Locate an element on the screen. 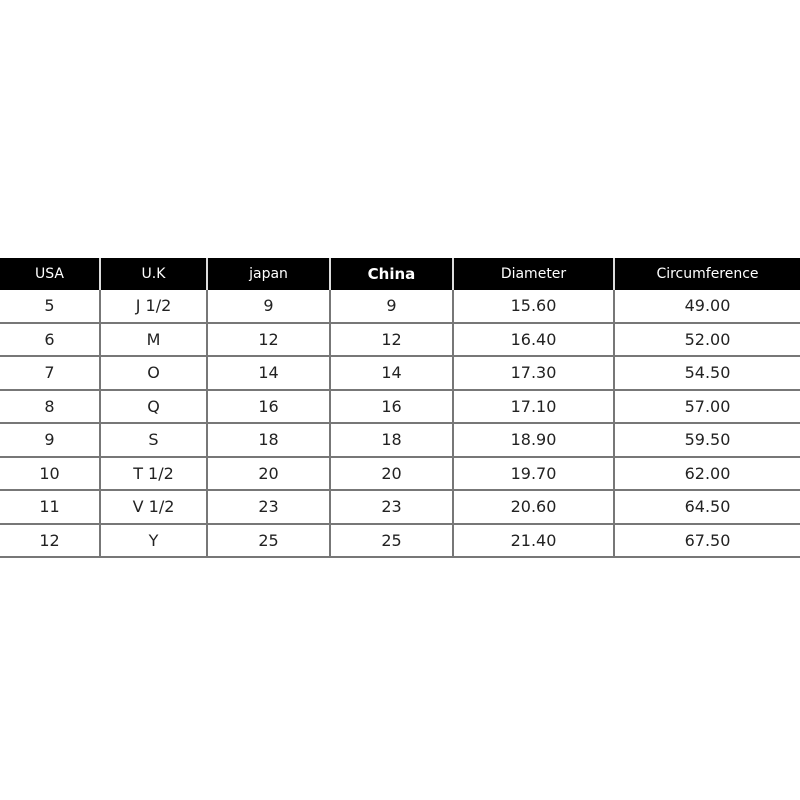  header-circumference: Circumference is located at coordinates (706, 274).